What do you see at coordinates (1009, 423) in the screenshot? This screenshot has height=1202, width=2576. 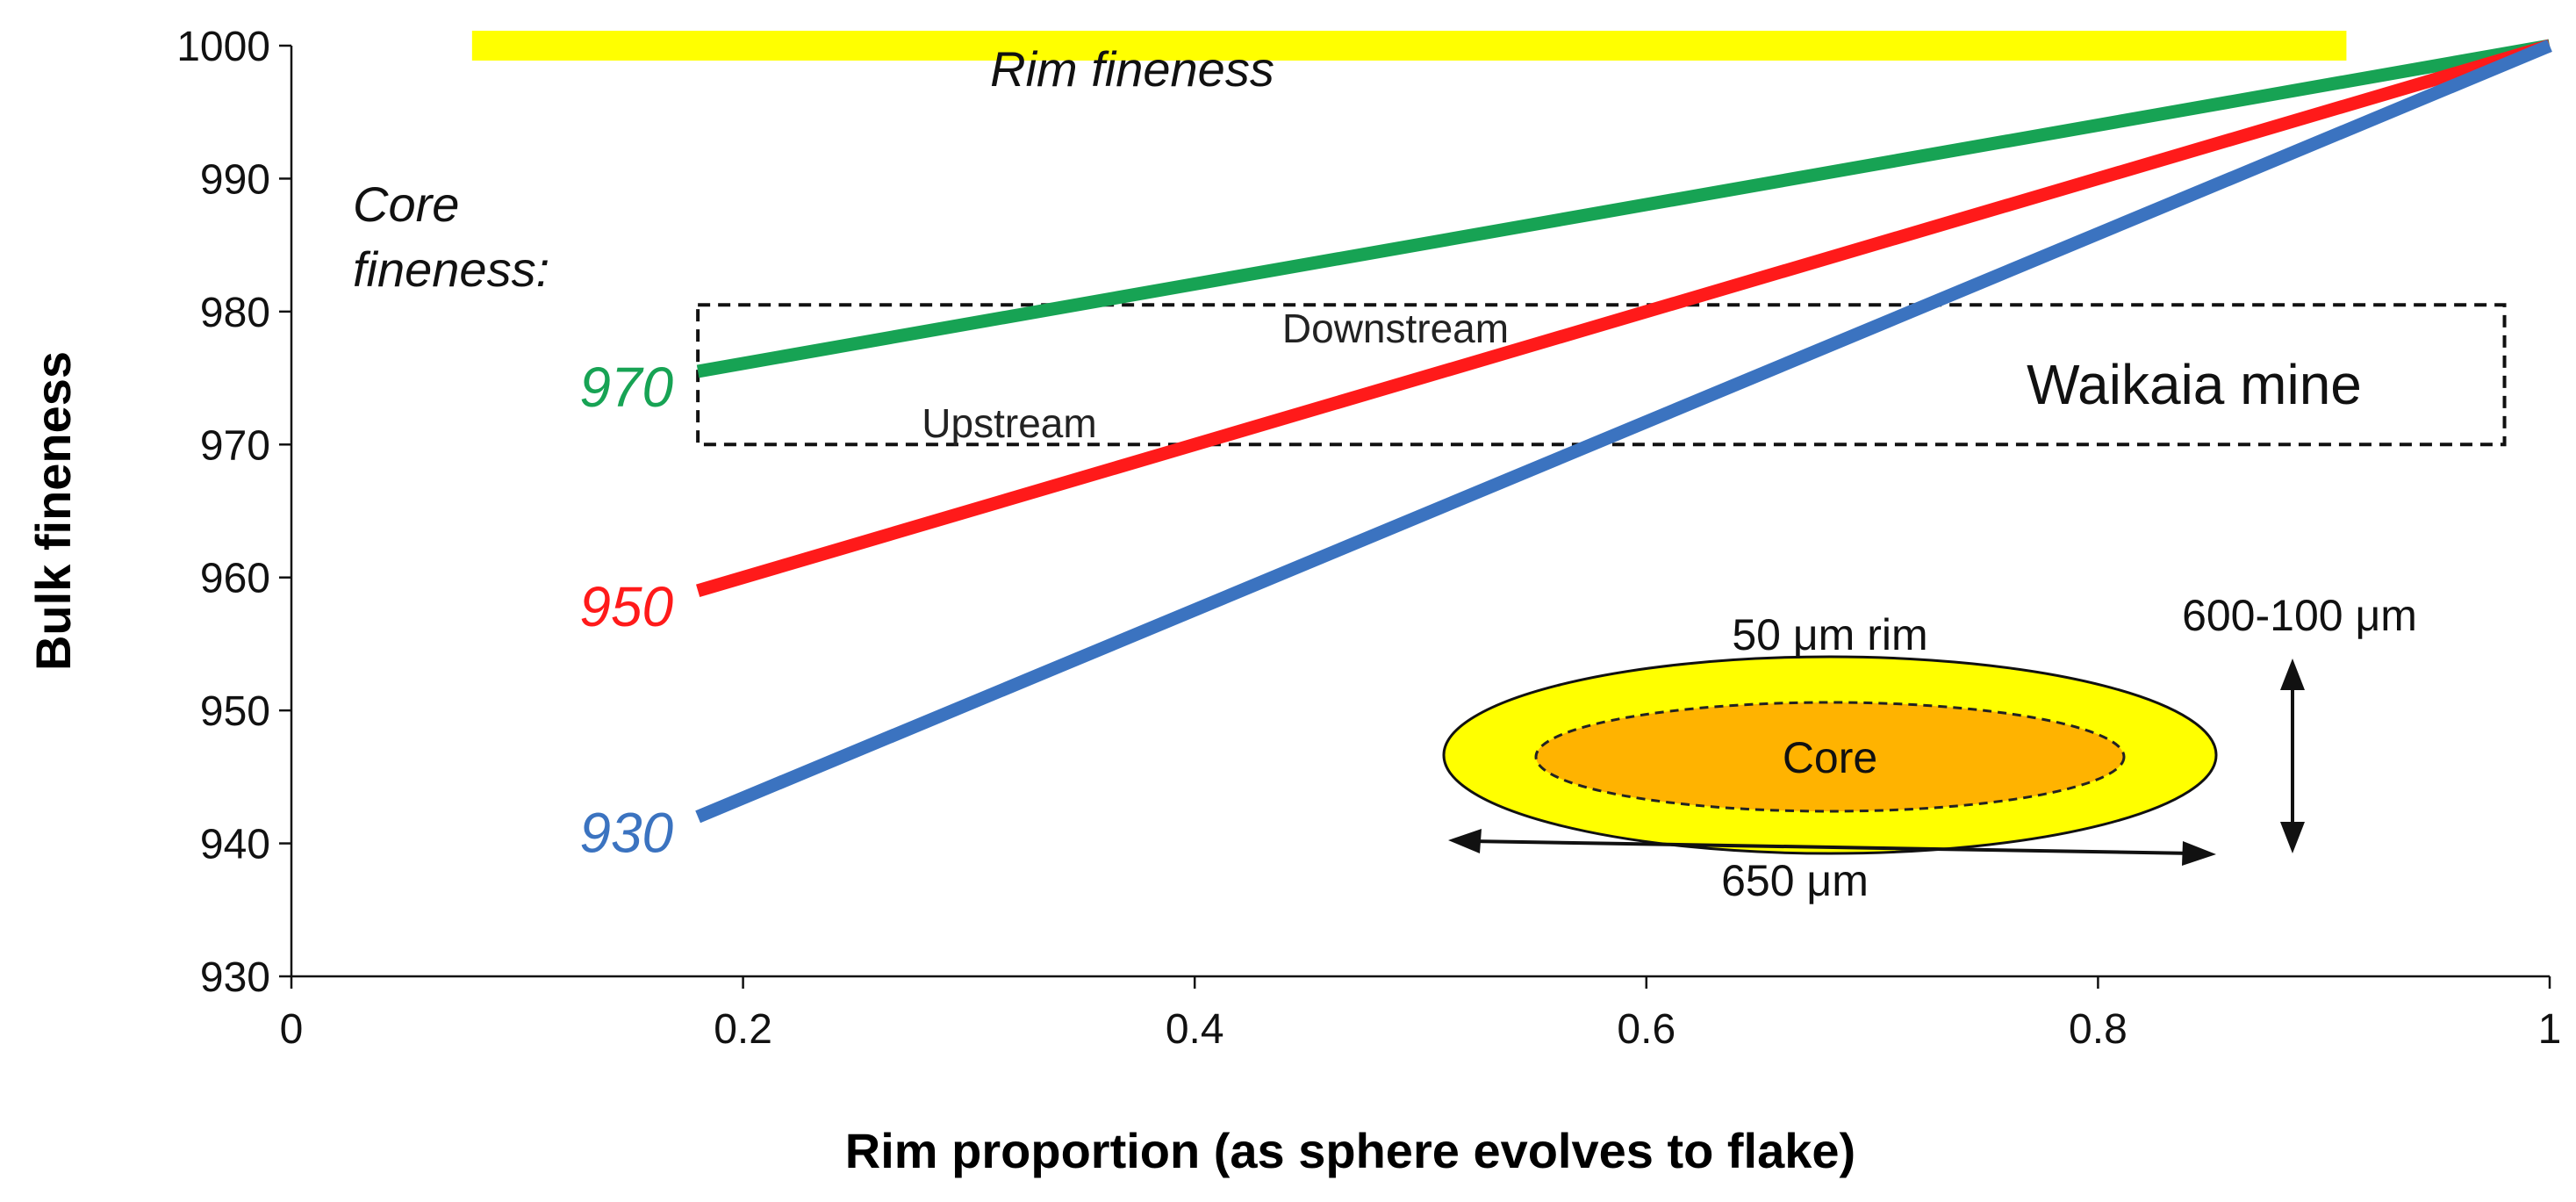 I see `upstream-label: Upstream` at bounding box center [1009, 423].